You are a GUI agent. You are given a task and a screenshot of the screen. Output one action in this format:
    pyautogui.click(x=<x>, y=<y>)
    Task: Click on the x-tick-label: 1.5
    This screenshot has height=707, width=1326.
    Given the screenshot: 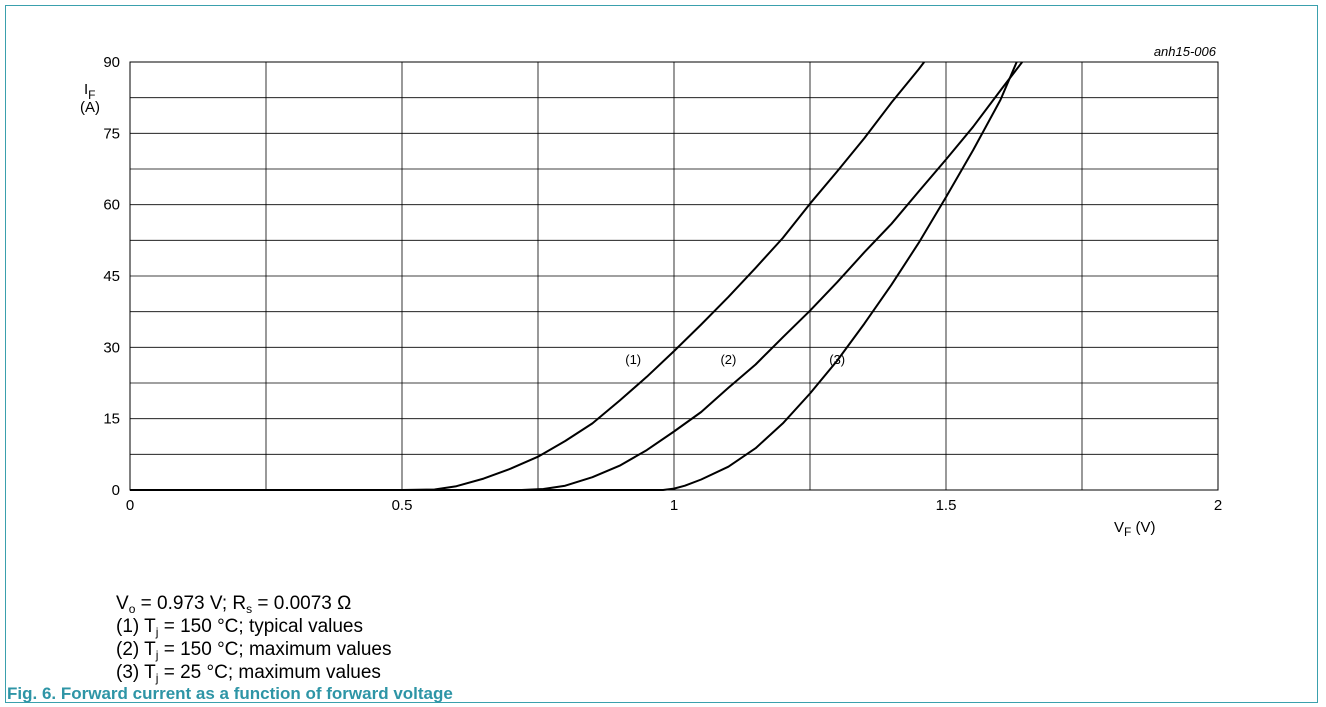 What is the action you would take?
    pyautogui.click(x=946, y=505)
    